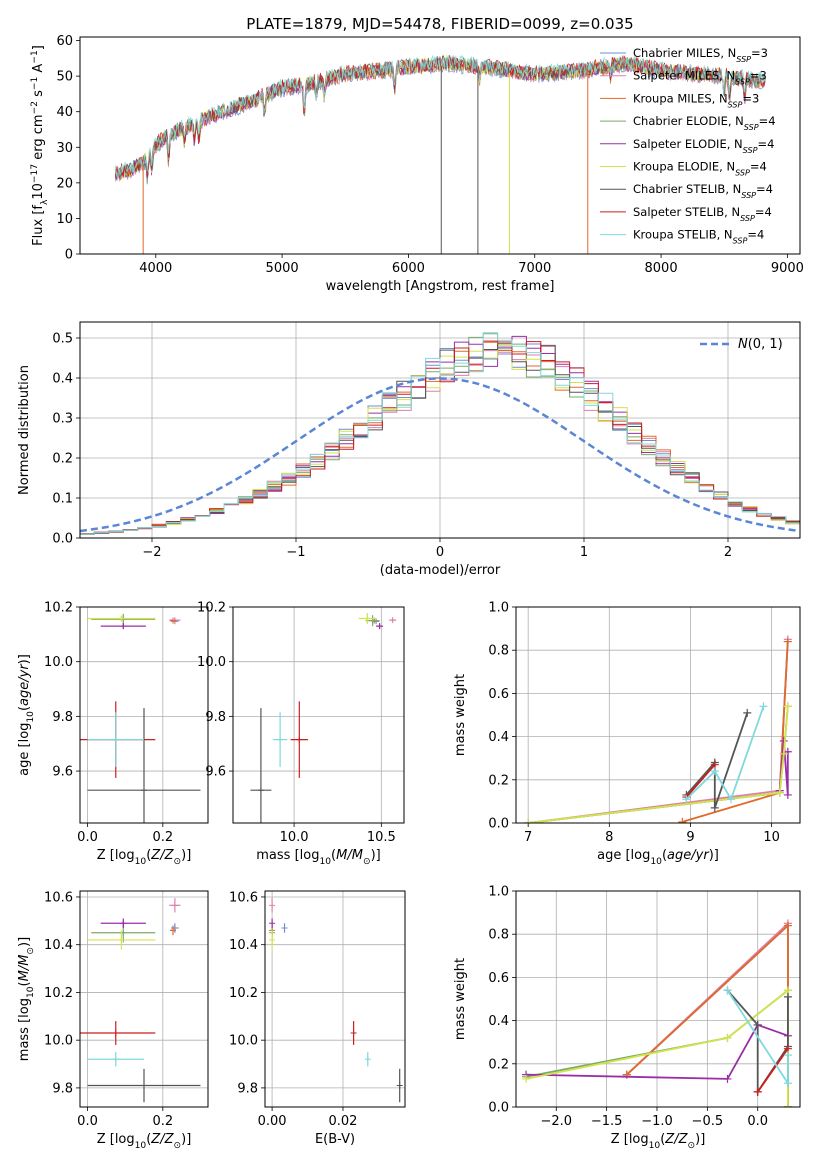  Describe the element at coordinates (87, 837) in the screenshot. I see `x-tick-label: 0.0` at that location.